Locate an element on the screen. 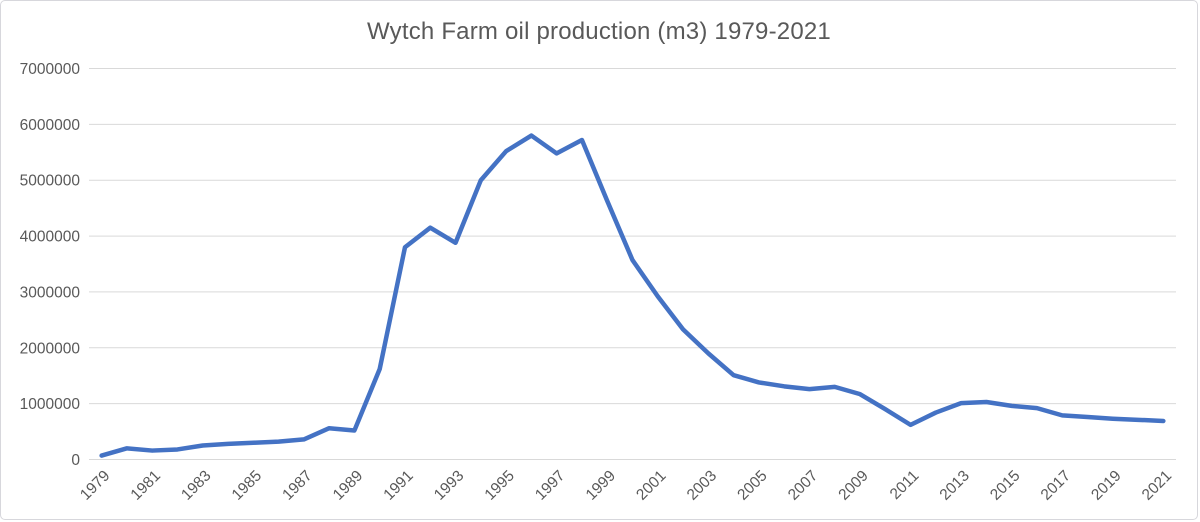  x-axis-tick-label: 1997 is located at coordinates (550, 485).